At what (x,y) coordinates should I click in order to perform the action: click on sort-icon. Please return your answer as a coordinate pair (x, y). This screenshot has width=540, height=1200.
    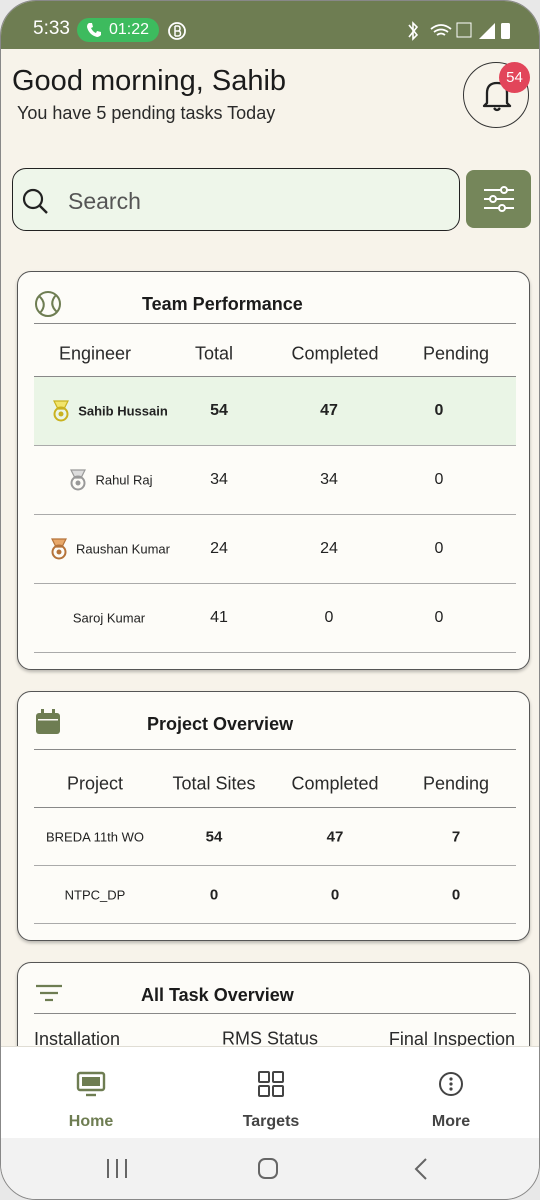
    Looking at the image, I should click on (49, 993).